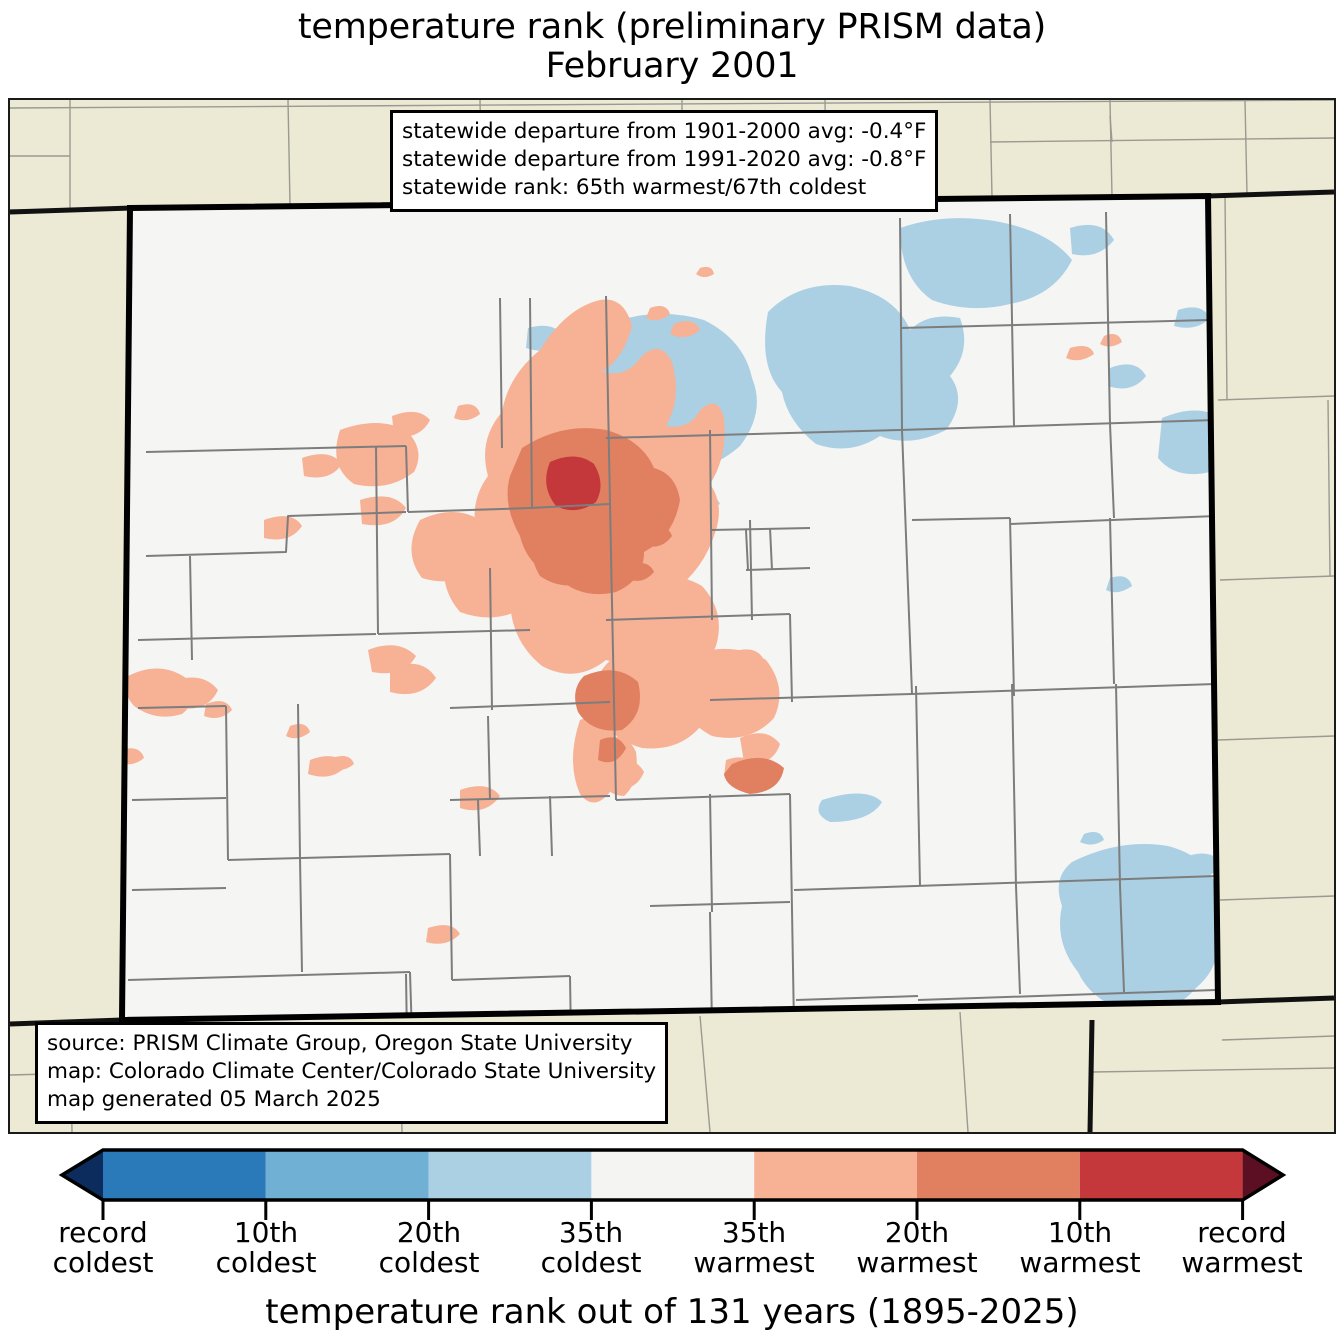 The width and height of the screenshot is (1344, 1332). What do you see at coordinates (1242, 1248) in the screenshot?
I see `colorbar-label-record-warmest: record warmest` at bounding box center [1242, 1248].